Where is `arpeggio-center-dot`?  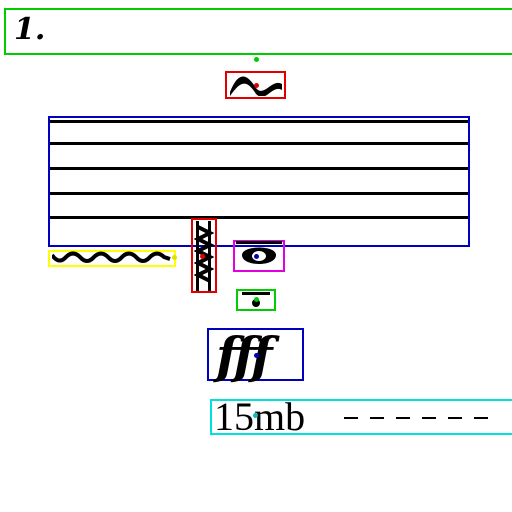 arpeggio-center-dot is located at coordinates (202, 256).